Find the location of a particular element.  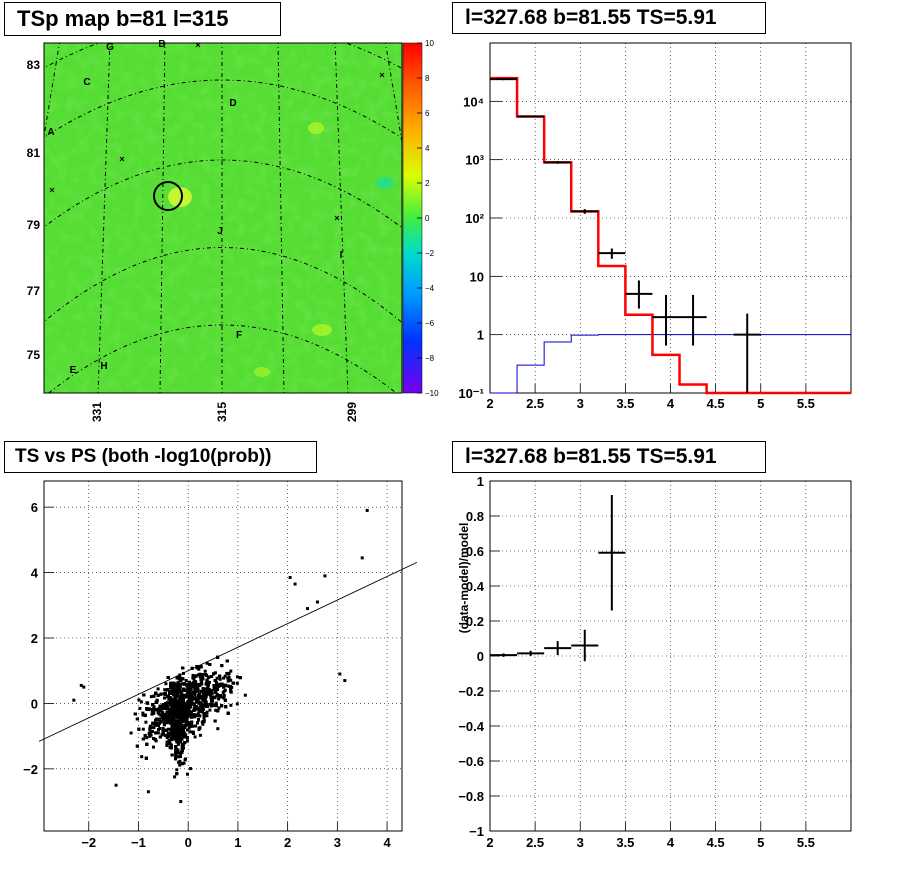

scatter-xtick-label: −2 is located at coordinates (88, 842).